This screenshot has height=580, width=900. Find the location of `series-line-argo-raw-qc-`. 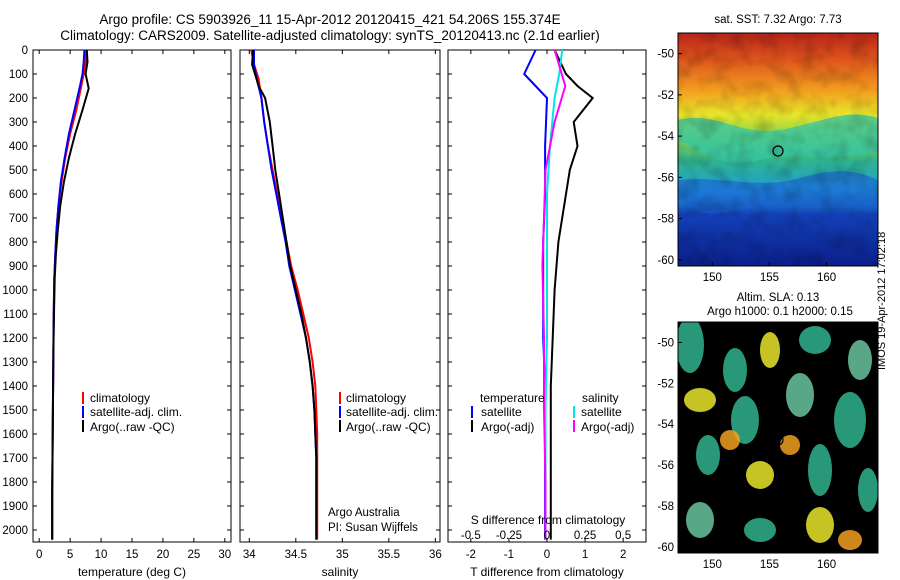

series-line-argo-raw-qc- is located at coordinates (70, 294).